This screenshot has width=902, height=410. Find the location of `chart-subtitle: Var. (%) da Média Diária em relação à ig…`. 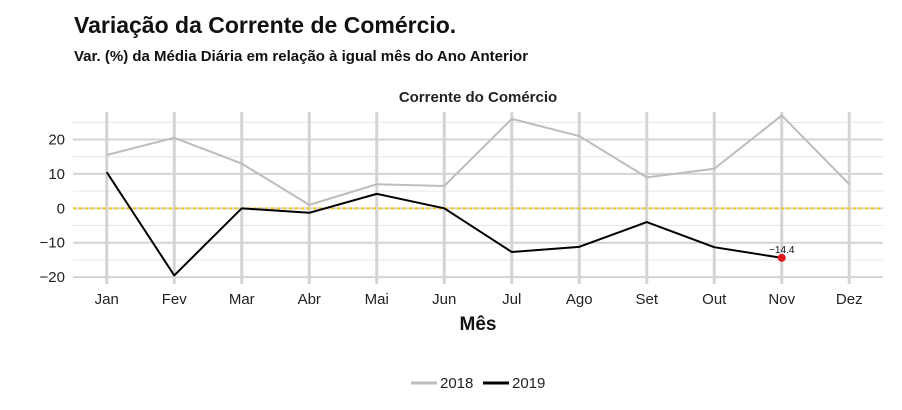

chart-subtitle: Var. (%) da Média Diária em relação à ig… is located at coordinates (301, 56).